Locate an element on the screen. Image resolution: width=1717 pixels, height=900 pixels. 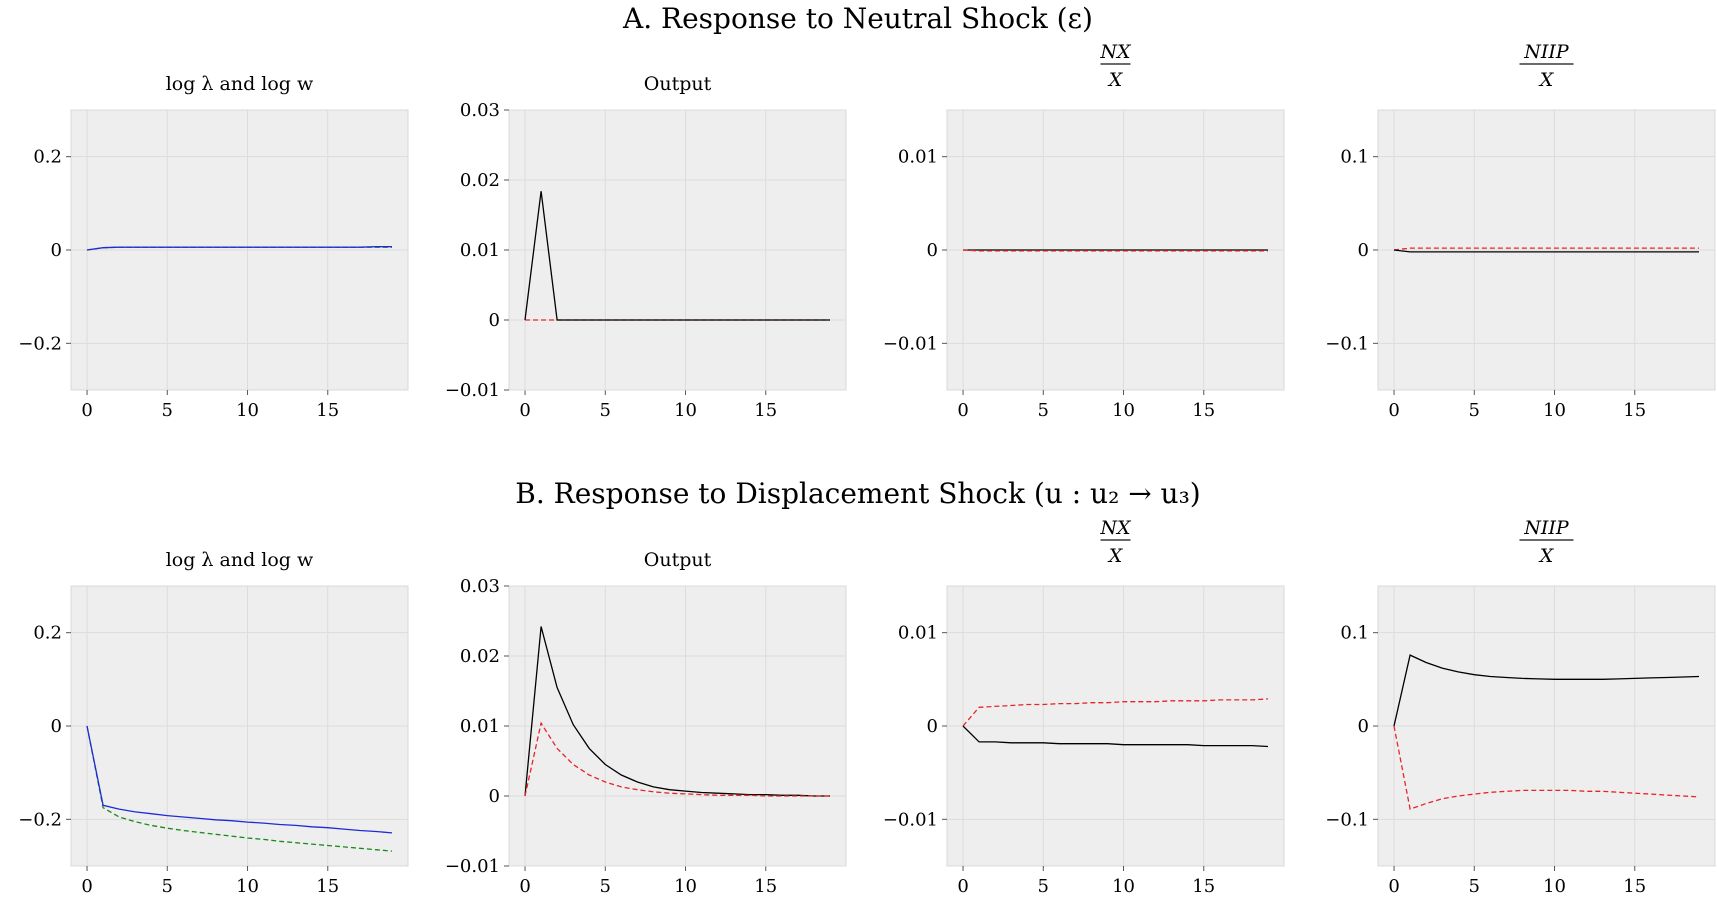
series-line-green is located at coordinates (239, 788).